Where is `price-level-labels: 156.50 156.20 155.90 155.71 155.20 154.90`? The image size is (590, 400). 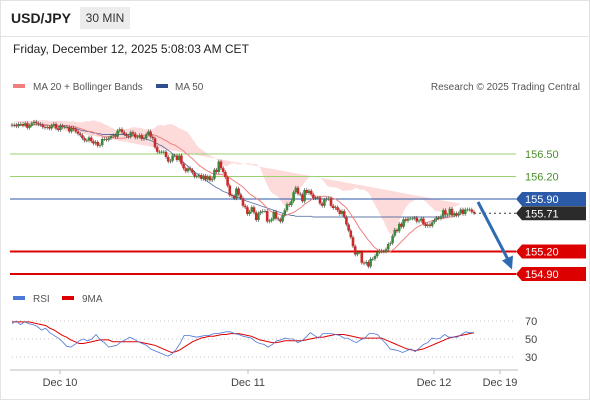
price-level-labels: 156.50 156.20 155.90 155.71 155.20 154.90 is located at coordinates (551, 215).